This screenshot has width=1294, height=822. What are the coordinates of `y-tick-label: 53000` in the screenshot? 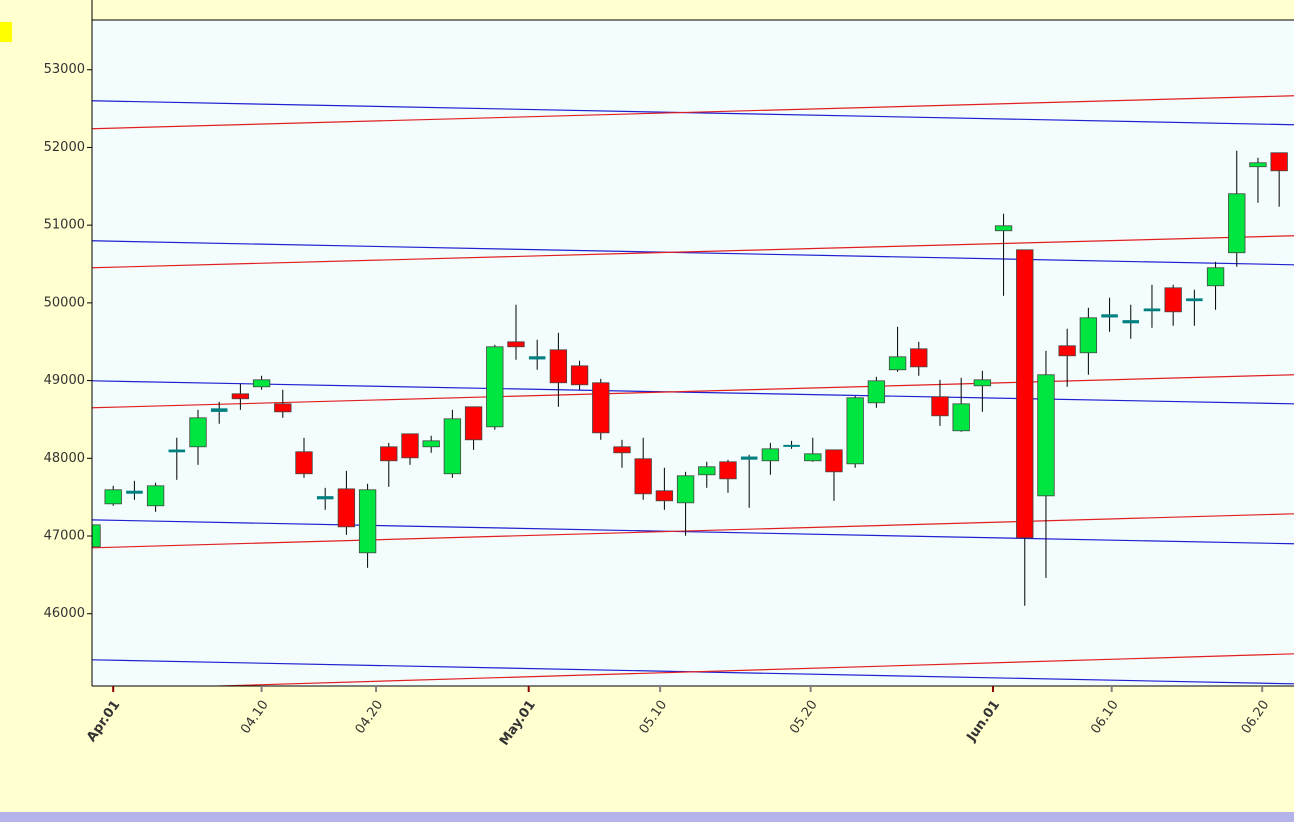 It's located at (64, 69).